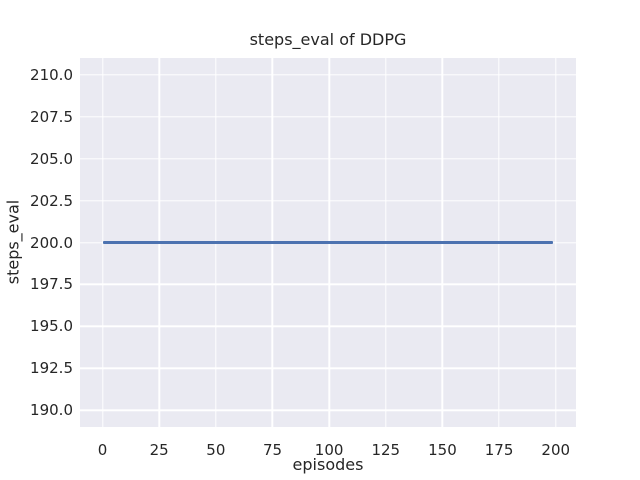 The width and height of the screenshot is (640, 480). What do you see at coordinates (442, 450) in the screenshot?
I see `x-tick-label: 150` at bounding box center [442, 450].